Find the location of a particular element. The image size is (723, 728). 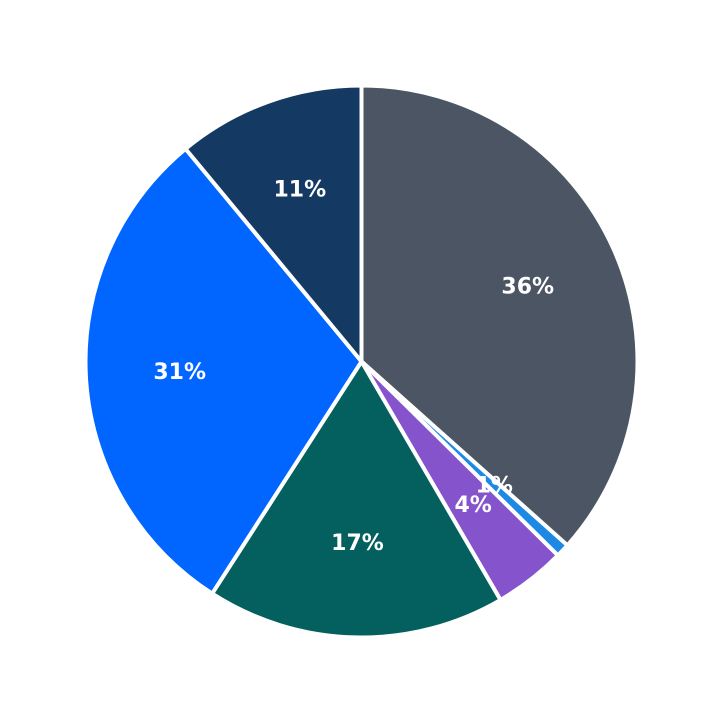

pie-slice-label-1: 1% is located at coordinates (494, 486).